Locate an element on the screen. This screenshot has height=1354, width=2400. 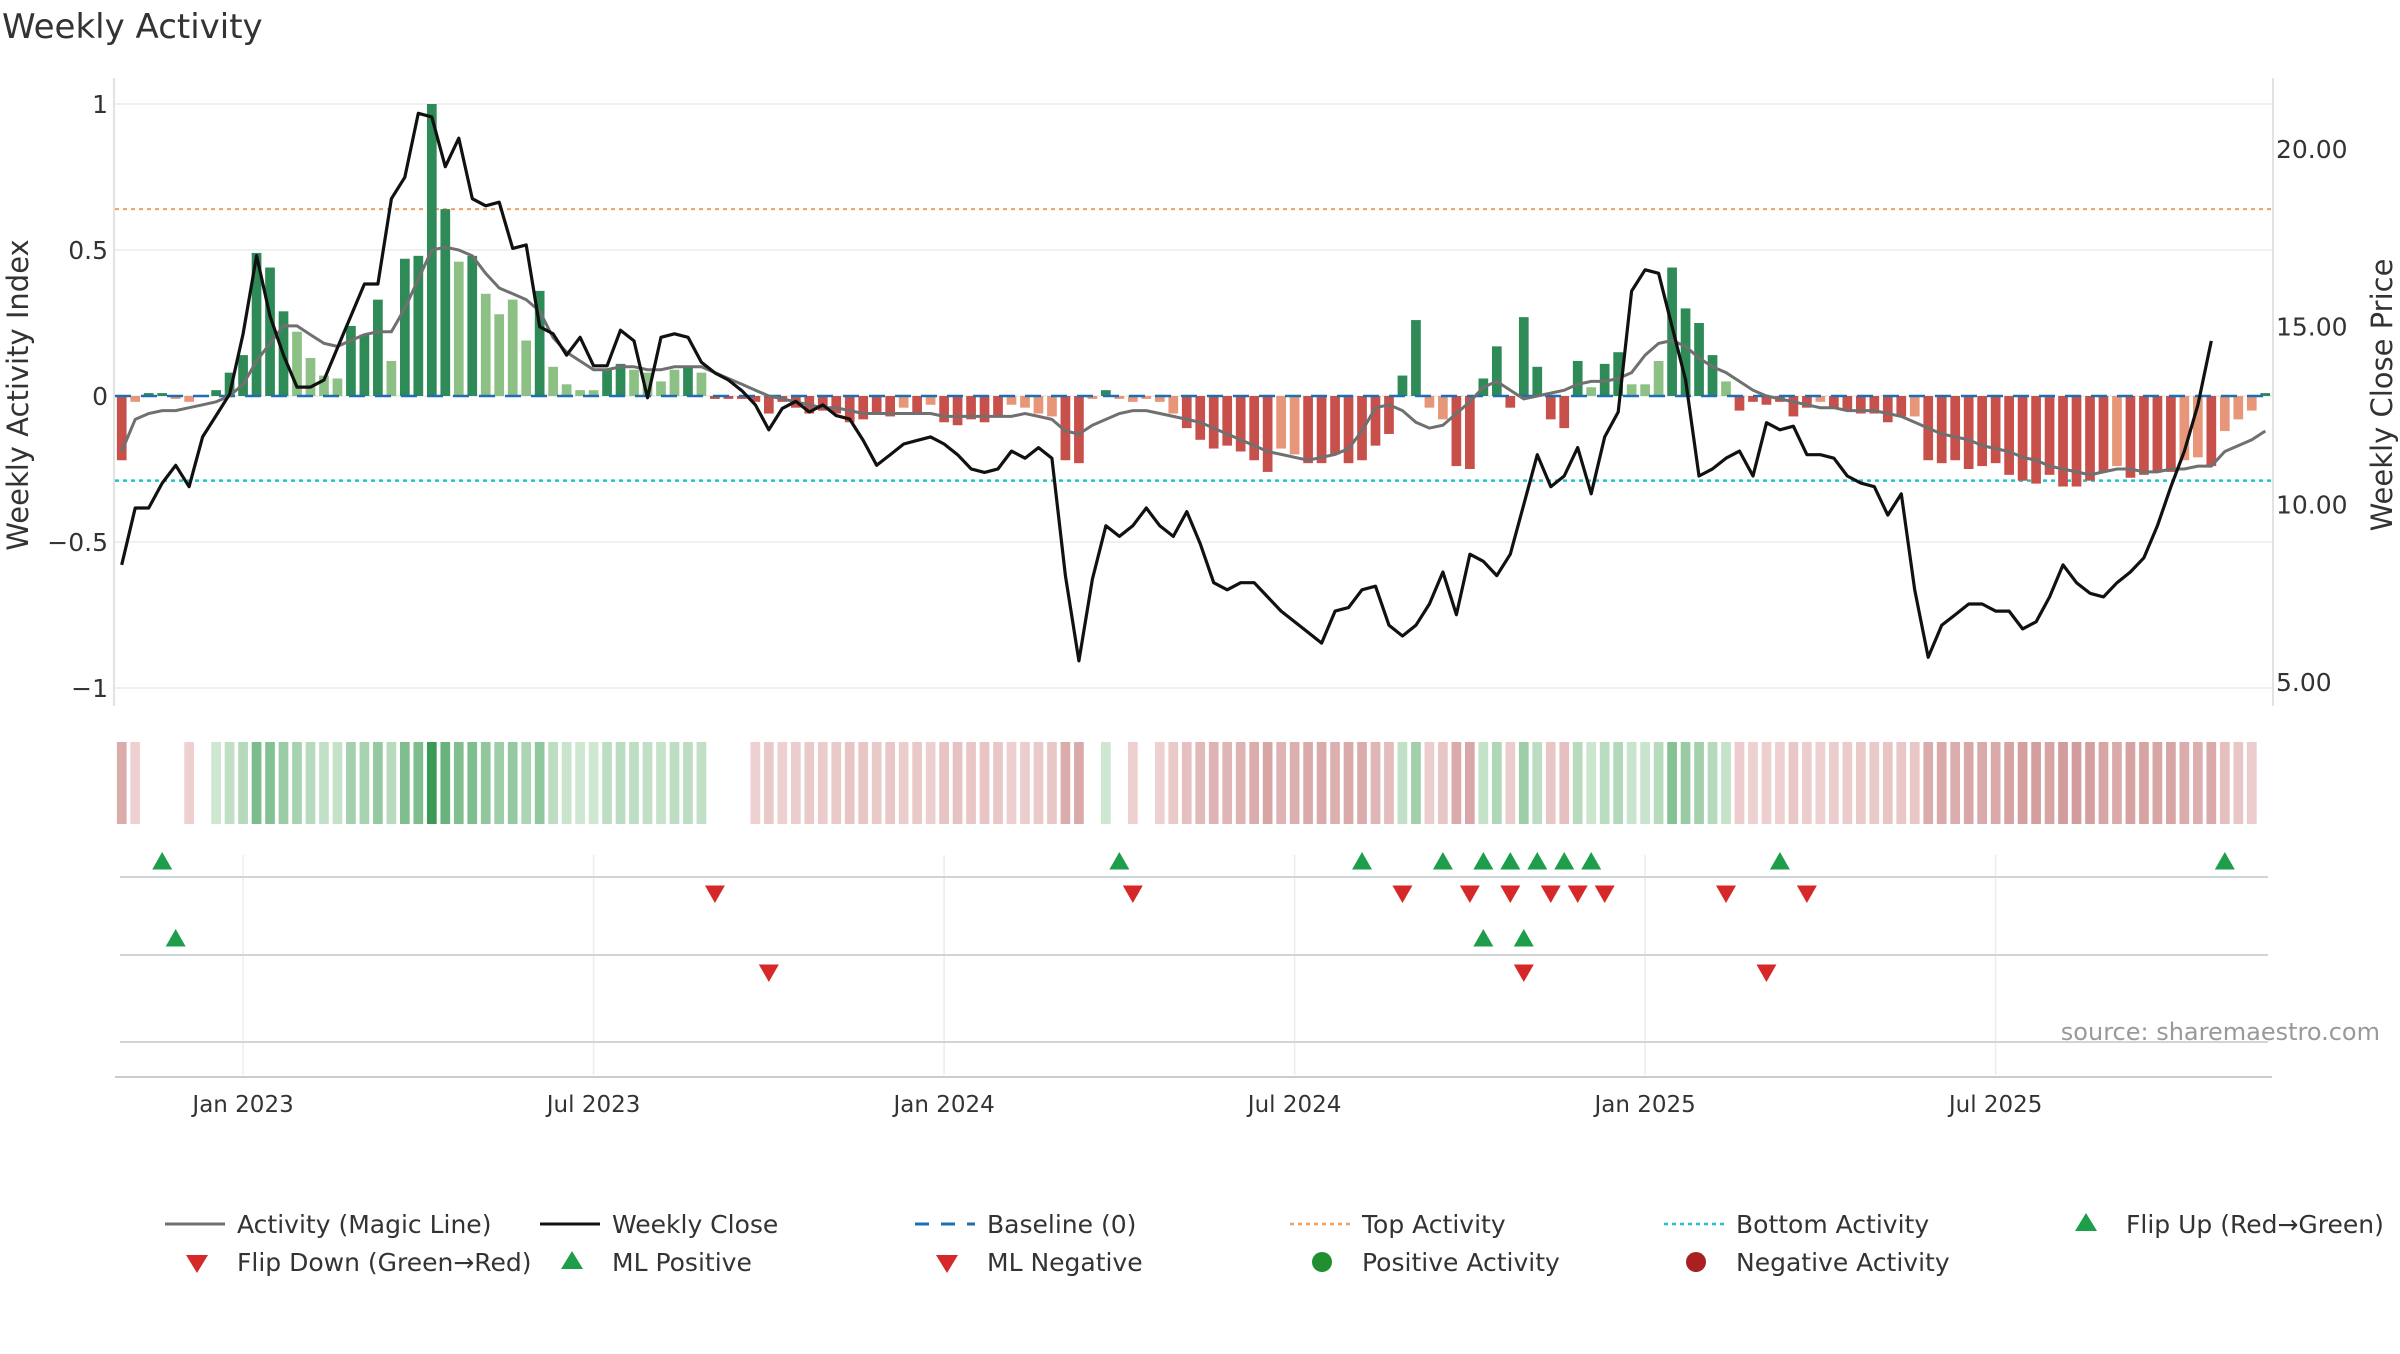
legend-item-flip_down: Flip Down (Green→Red) is located at coordinates (359, 1262).